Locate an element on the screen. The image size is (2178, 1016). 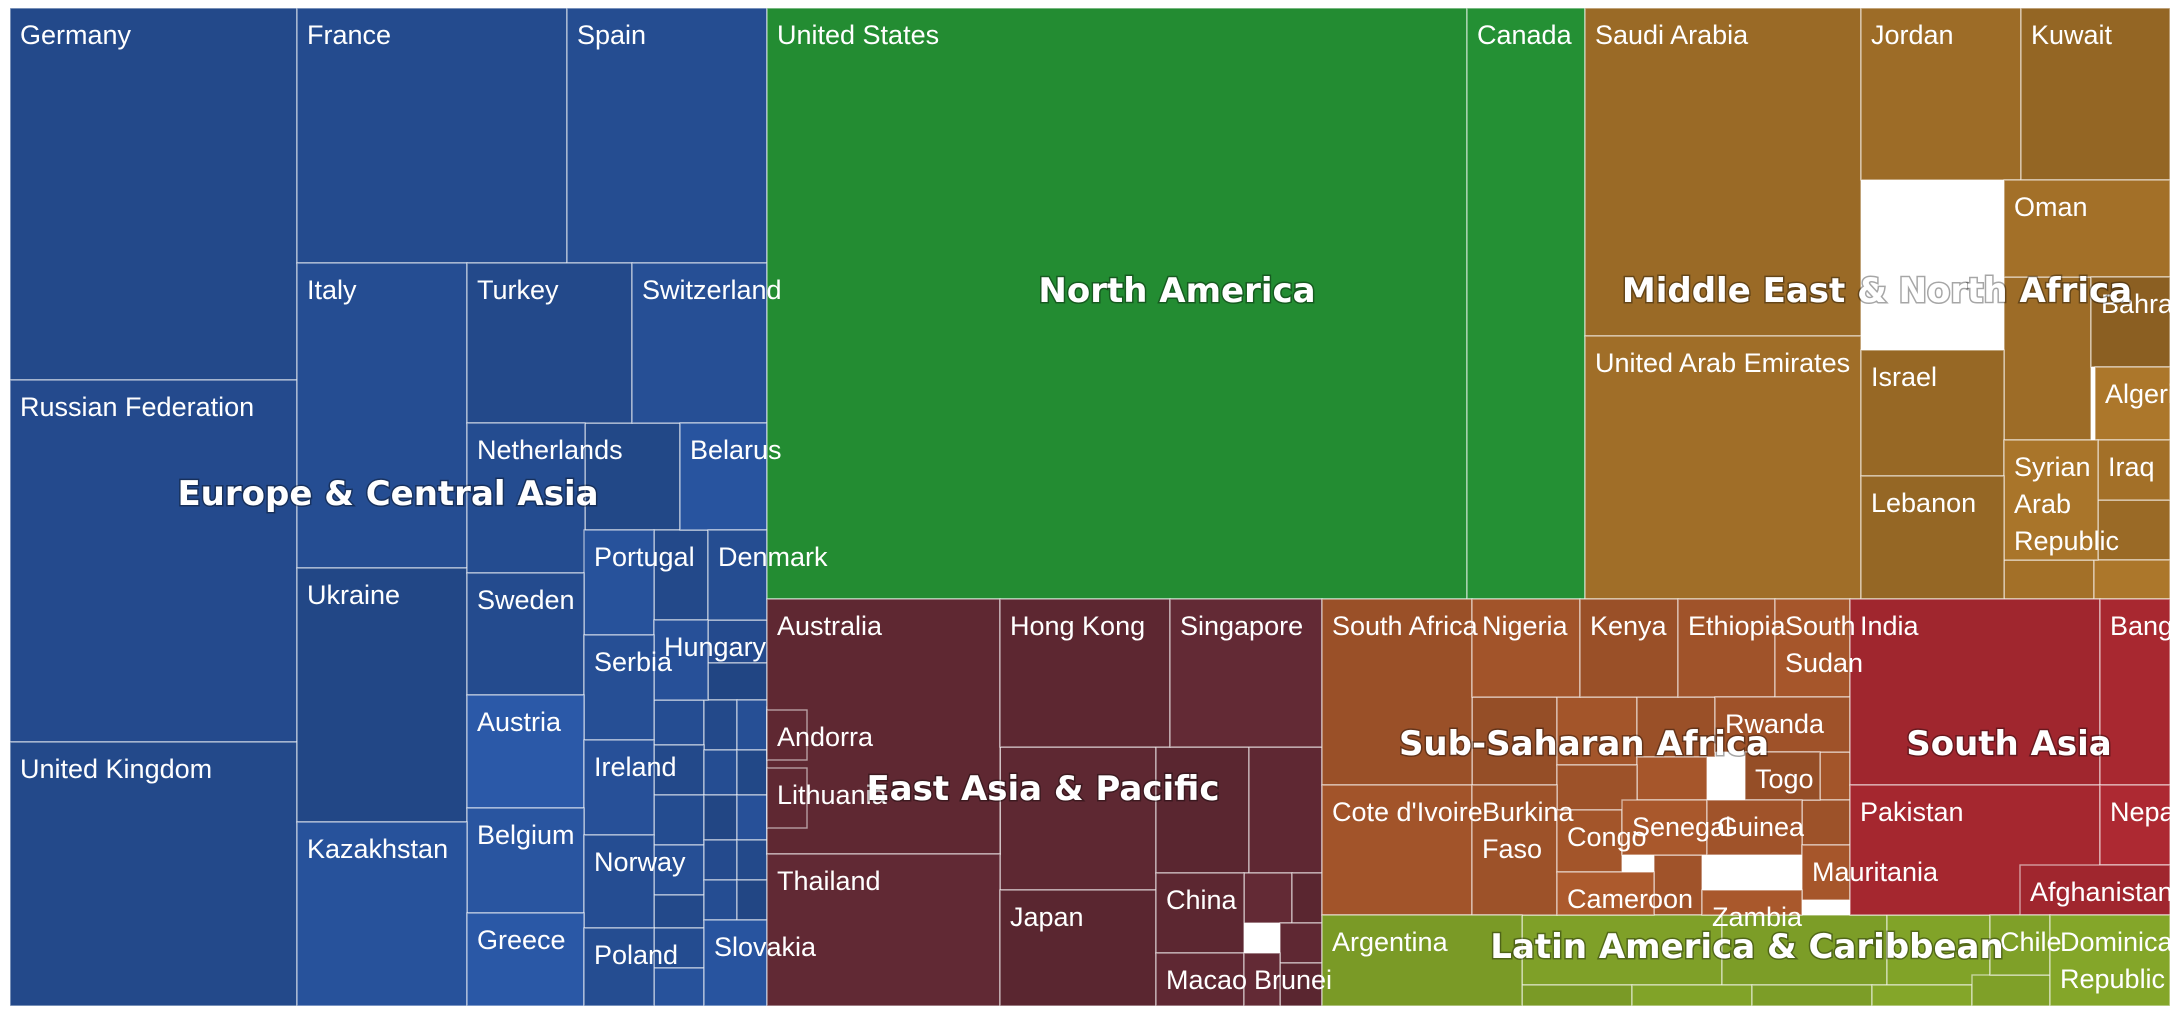
treemap-cell-nepal is located at coordinates (2135, 825).